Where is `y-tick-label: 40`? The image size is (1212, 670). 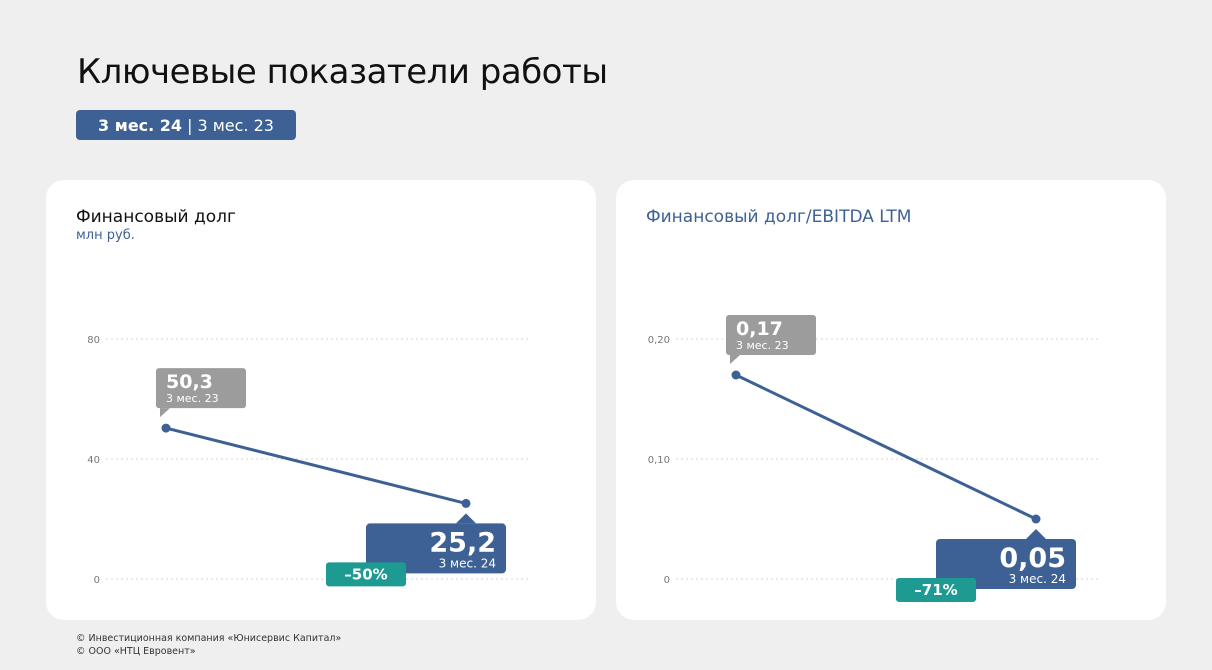
y-tick-label: 40 is located at coordinates (93, 460).